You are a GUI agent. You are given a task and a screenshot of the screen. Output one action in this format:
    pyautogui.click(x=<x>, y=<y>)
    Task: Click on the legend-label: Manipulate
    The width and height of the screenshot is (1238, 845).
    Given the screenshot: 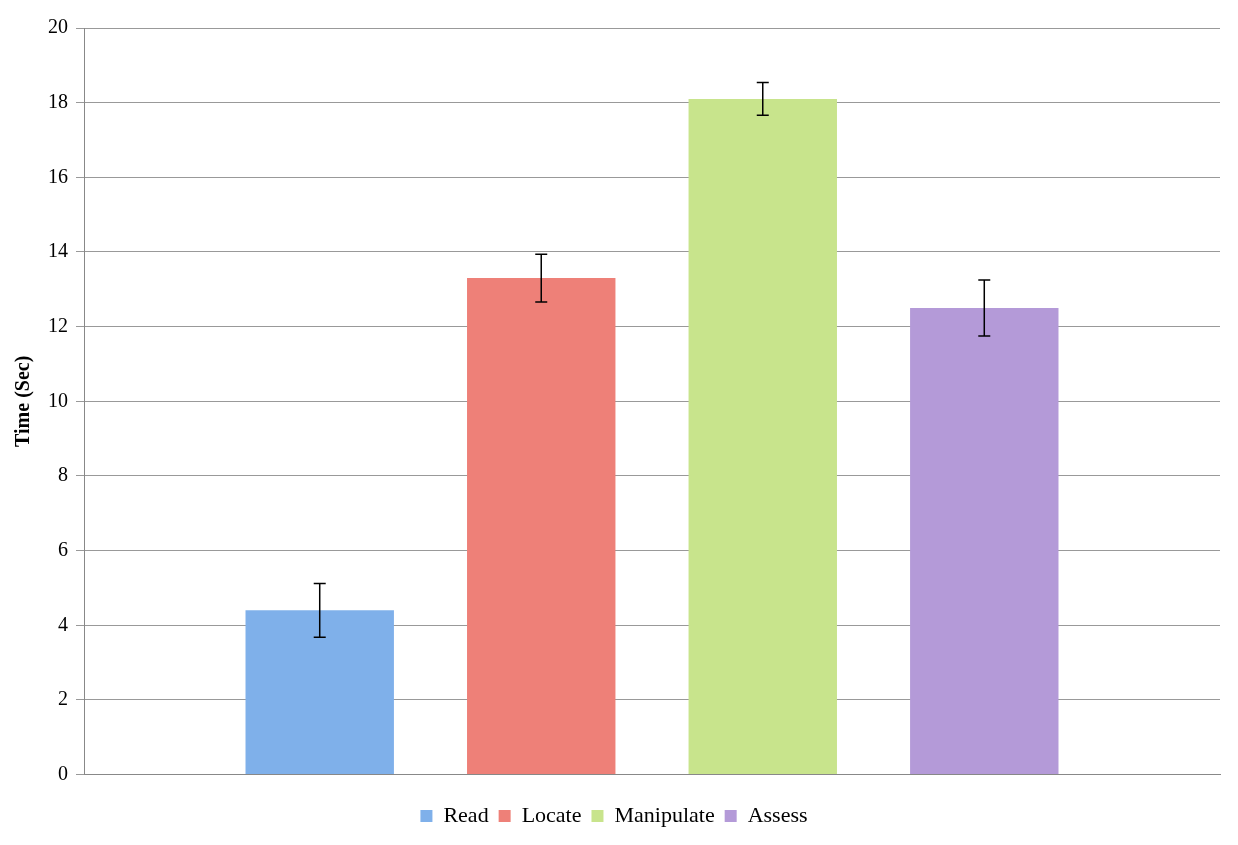 What is the action you would take?
    pyautogui.click(x=664, y=814)
    